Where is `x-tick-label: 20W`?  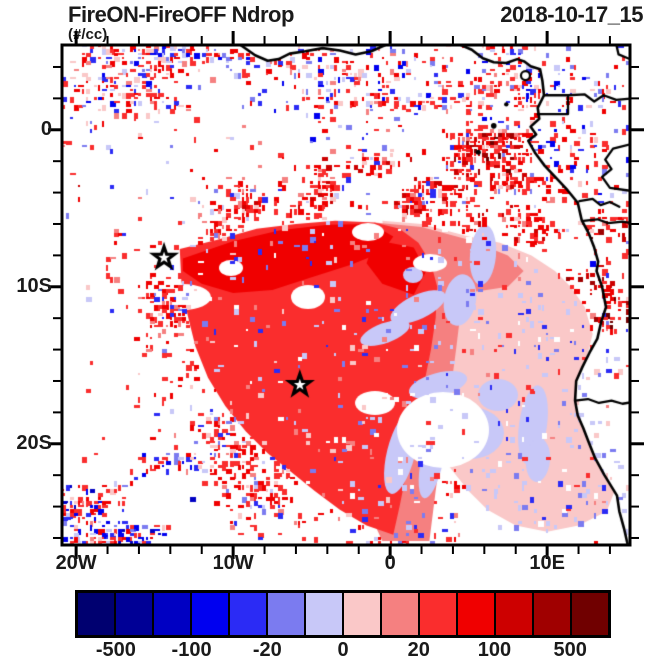 x-tick-label: 20W is located at coordinates (76, 563).